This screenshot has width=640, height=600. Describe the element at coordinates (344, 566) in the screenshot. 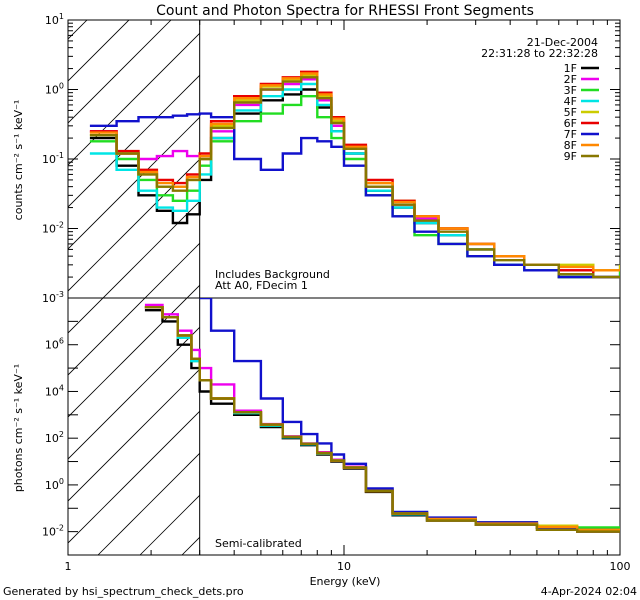

I see `x-tick-label: 10` at that location.